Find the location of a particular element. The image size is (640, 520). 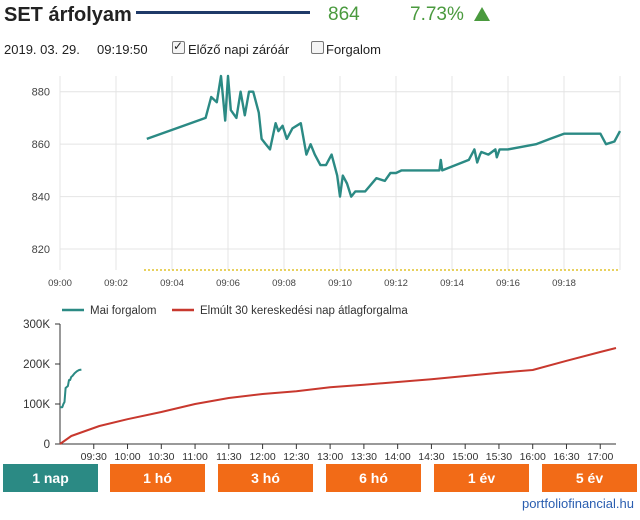

prev-close-label: Előző napi záróár is located at coordinates (239, 49).